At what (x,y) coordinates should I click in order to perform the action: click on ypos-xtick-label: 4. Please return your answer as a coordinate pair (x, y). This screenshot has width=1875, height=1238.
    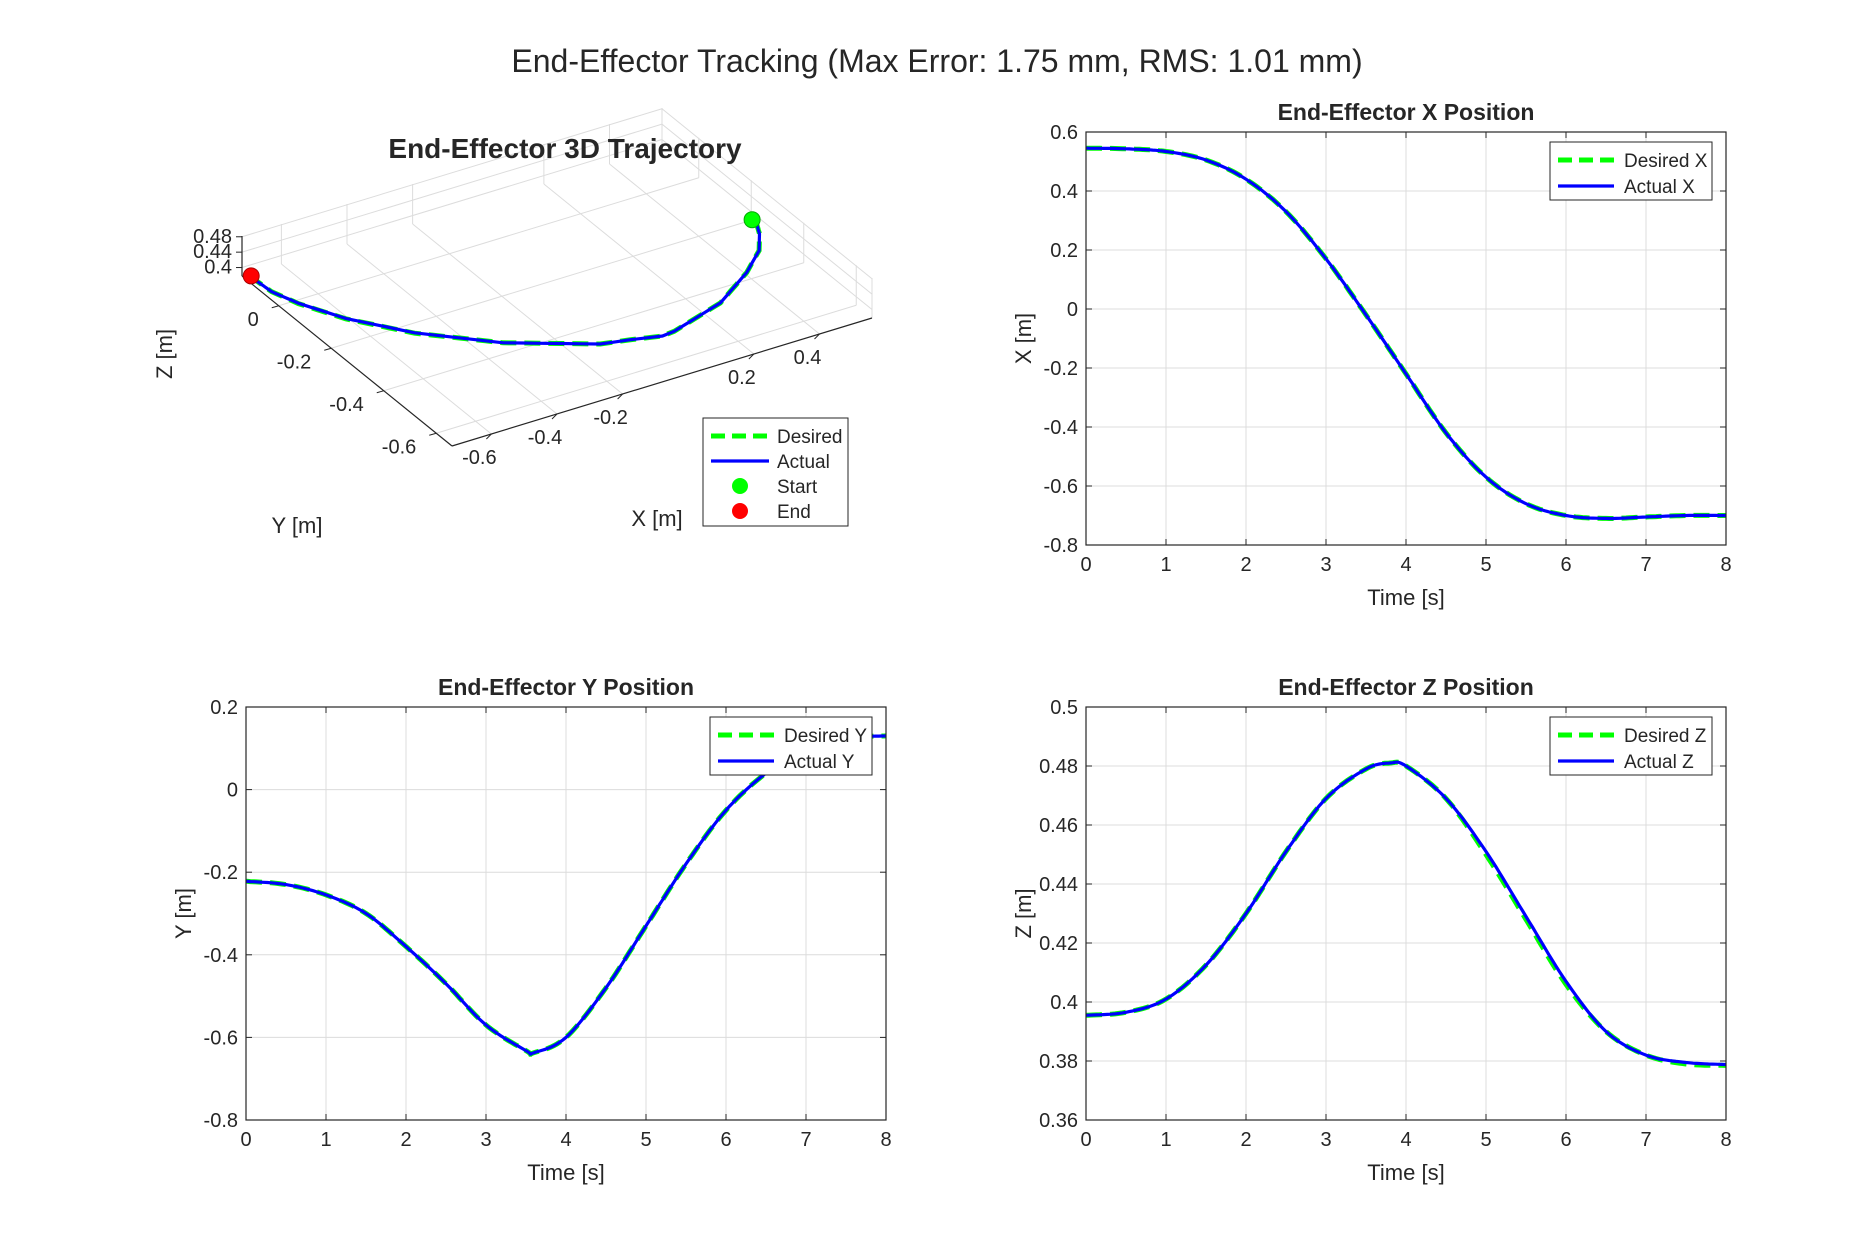
    Looking at the image, I should click on (565, 1140).